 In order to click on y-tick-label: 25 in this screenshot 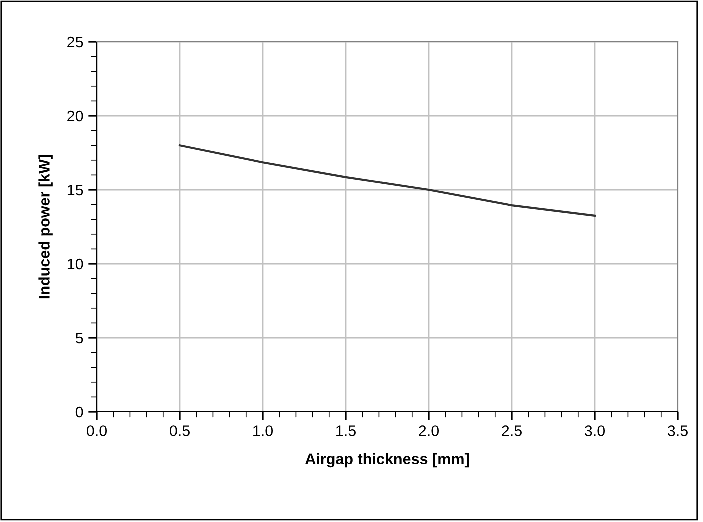, I will do `click(76, 42)`.